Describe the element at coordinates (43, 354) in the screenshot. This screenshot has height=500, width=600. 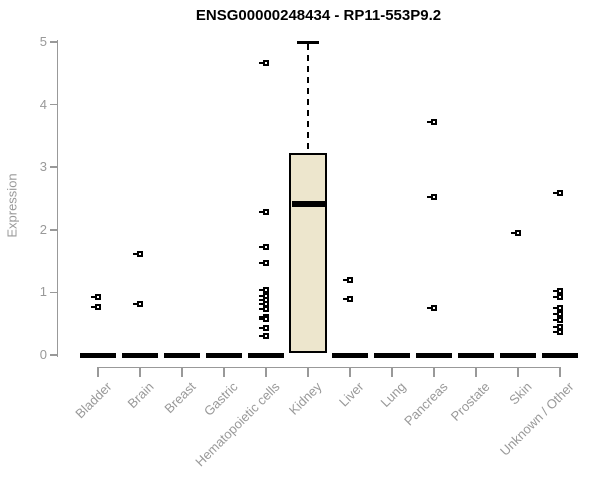
I see `y-axis-tick-label: 0` at that location.